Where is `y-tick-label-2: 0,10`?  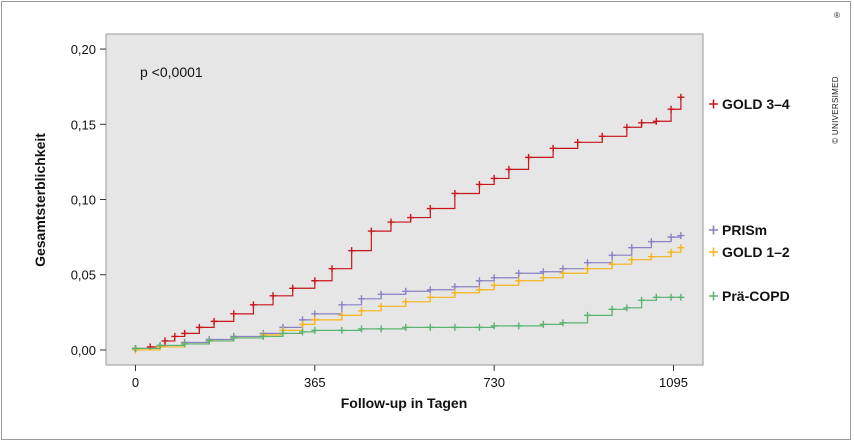 y-tick-label-2: 0,10 is located at coordinates (83, 200).